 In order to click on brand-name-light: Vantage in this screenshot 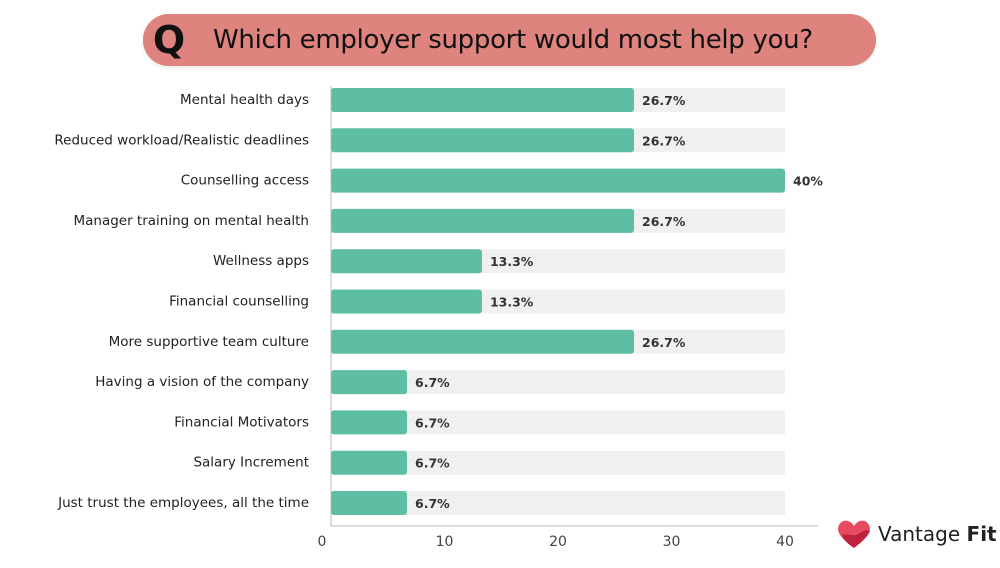, I will do `click(919, 534)`.